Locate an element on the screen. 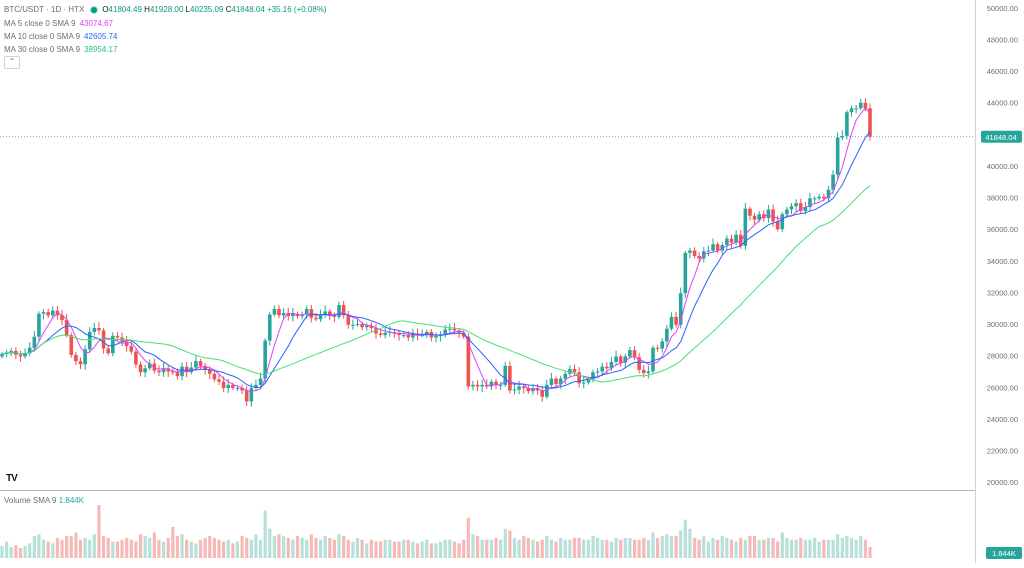 This screenshot has width=1024, height=568. market-status-icon is located at coordinates (94, 9).